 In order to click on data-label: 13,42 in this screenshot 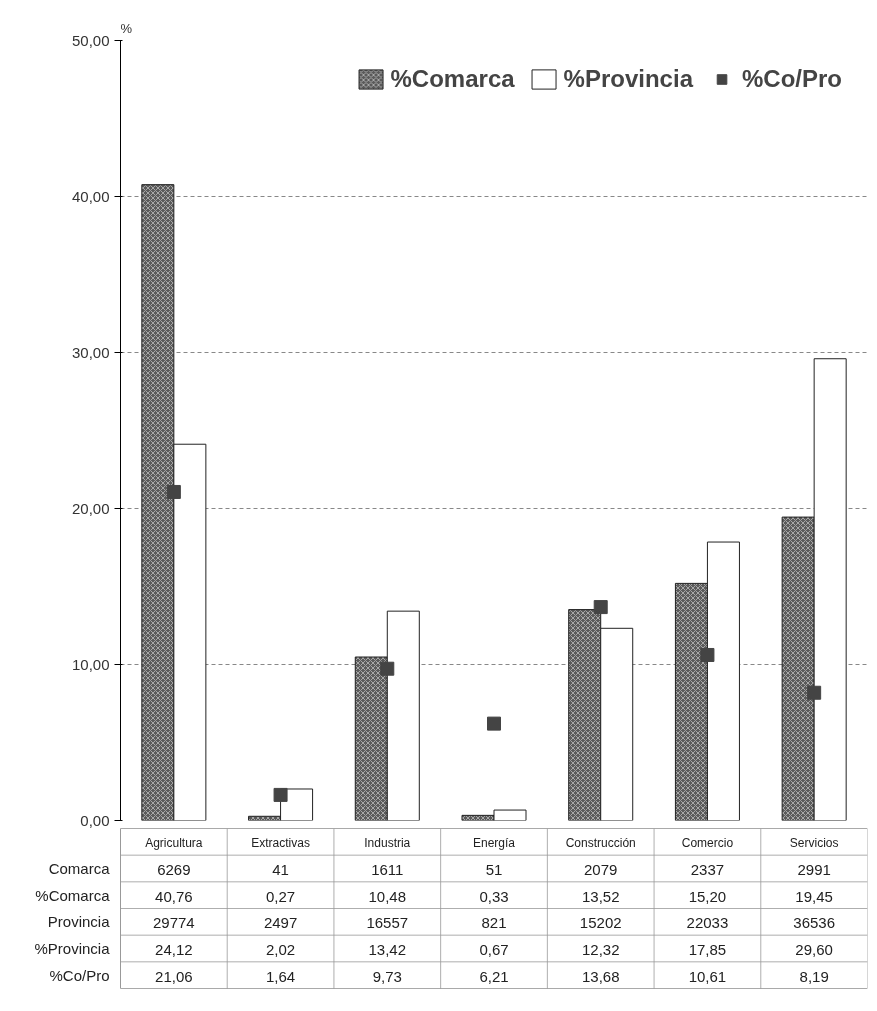, I will do `click(387, 949)`.